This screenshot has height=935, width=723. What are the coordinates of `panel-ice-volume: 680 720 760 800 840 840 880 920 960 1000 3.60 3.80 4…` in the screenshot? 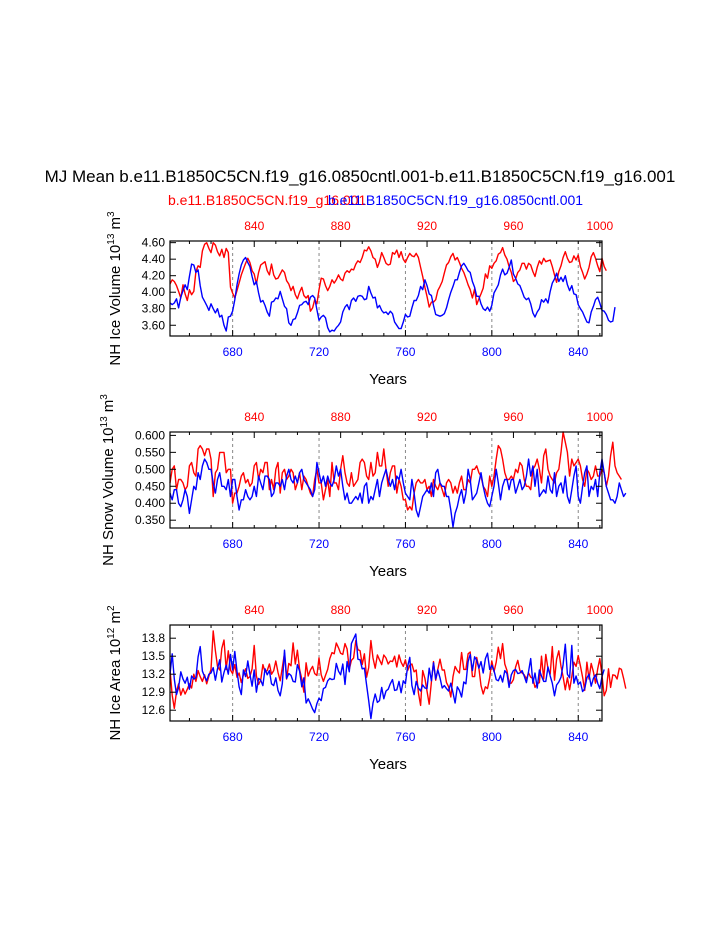 It's located at (361, 299).